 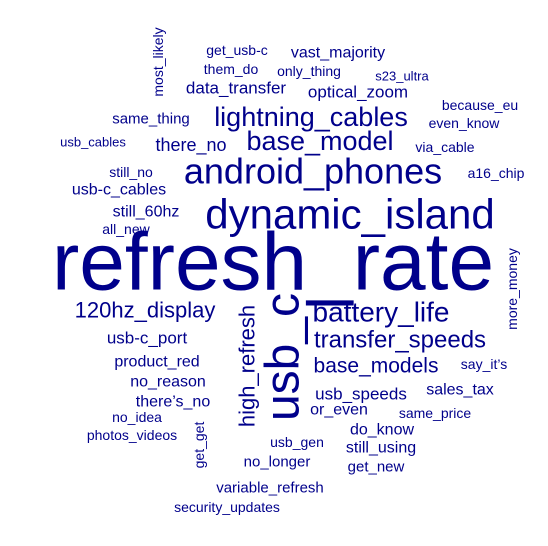 What do you see at coordinates (480, 105) in the screenshot?
I see `word-because-eu: because_eu` at bounding box center [480, 105].